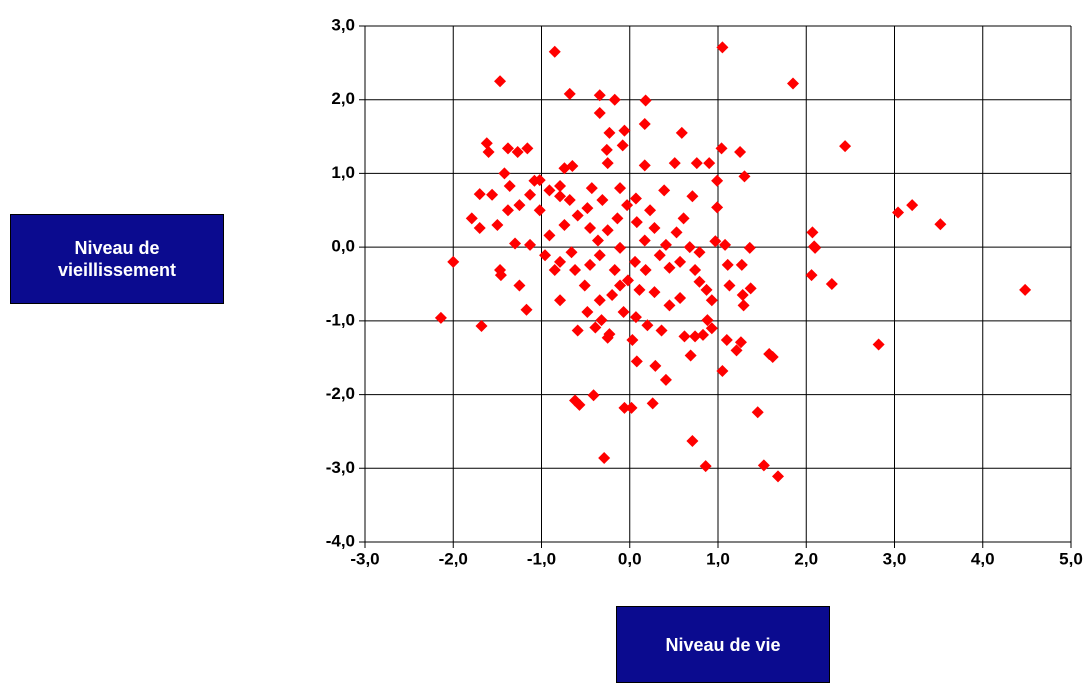  I want to click on x-axis-label: Niveau de vie, so click(723, 644).